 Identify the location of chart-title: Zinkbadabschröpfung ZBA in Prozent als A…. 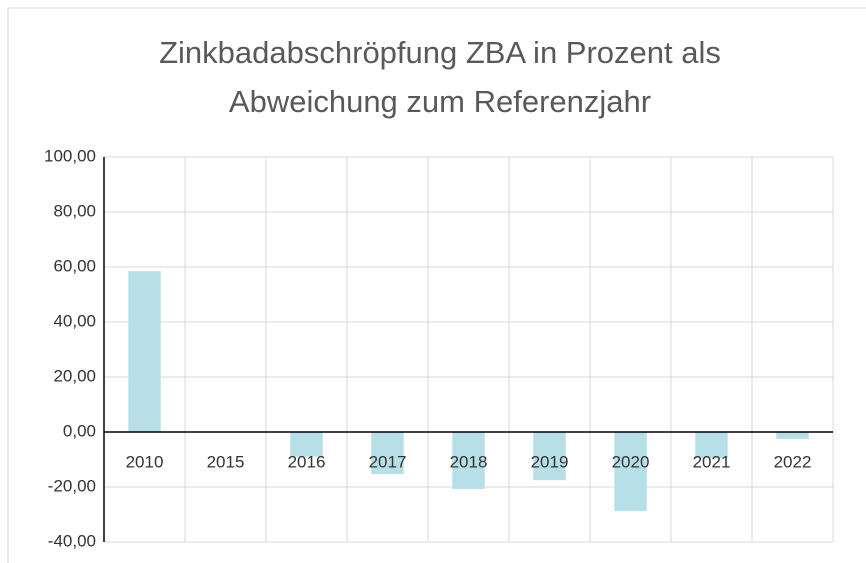
(440, 77).